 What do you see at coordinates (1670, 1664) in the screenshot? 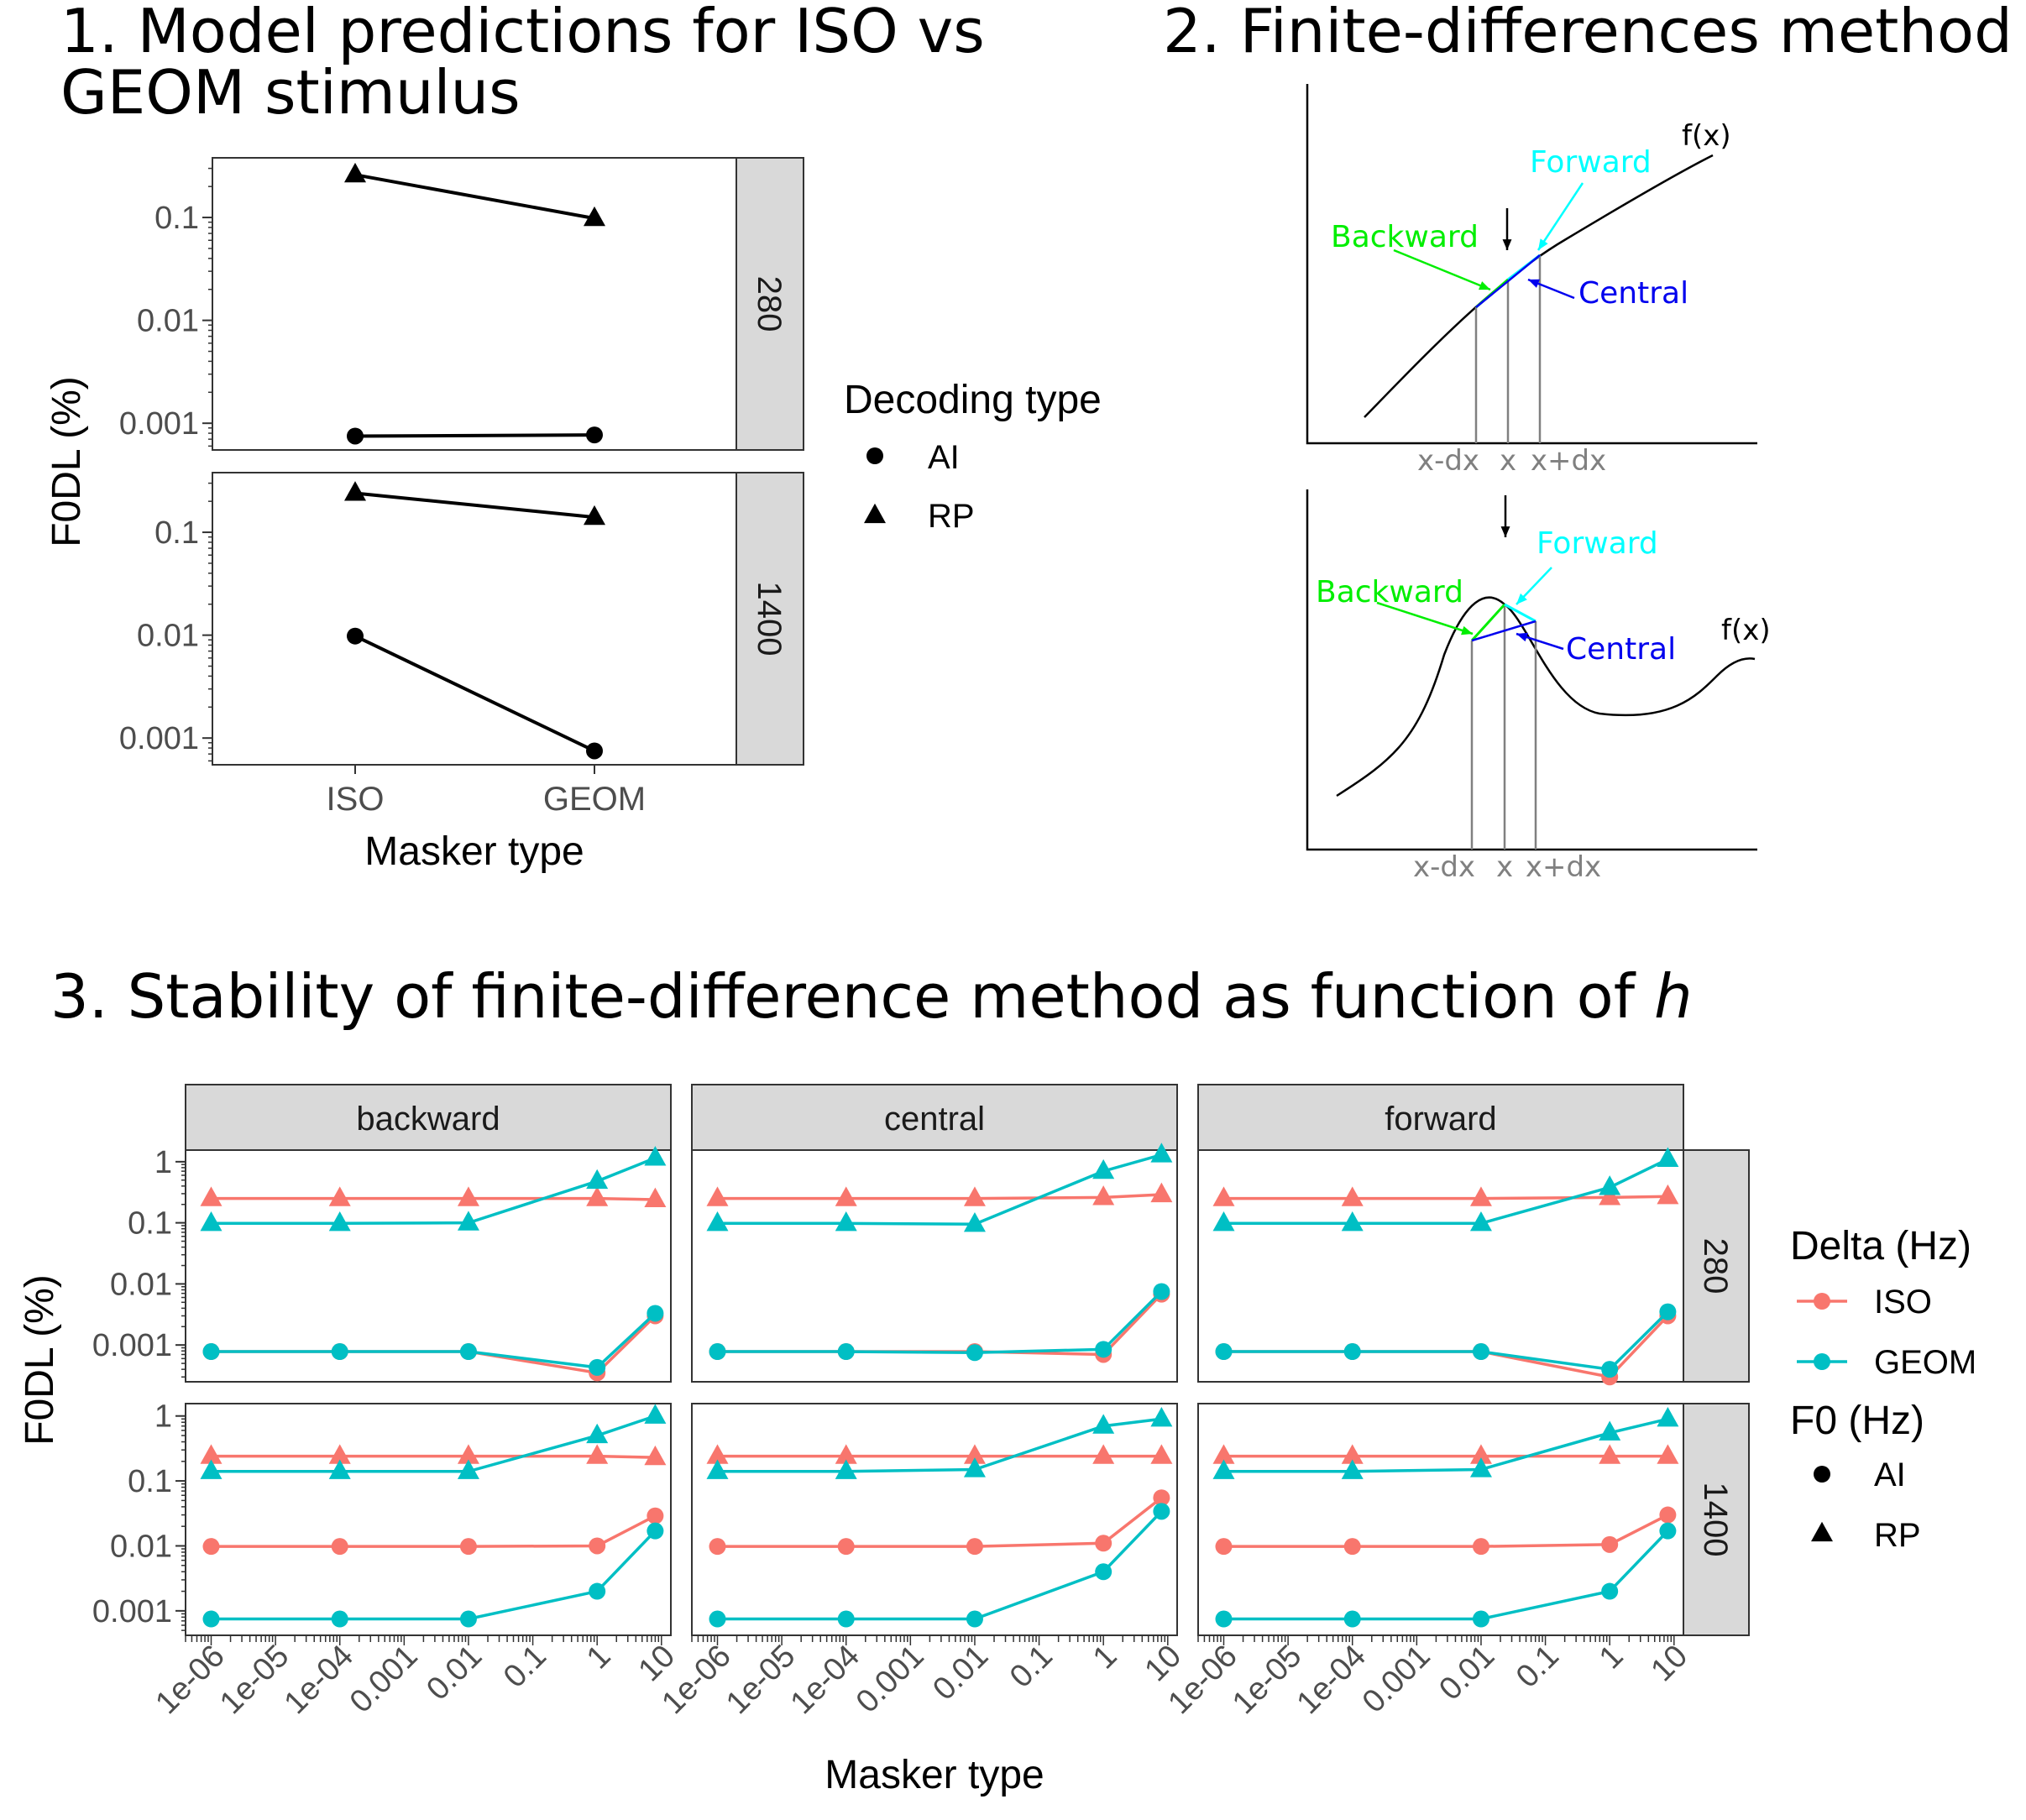
I see `panel3-x-tick-label: 10` at bounding box center [1670, 1664].